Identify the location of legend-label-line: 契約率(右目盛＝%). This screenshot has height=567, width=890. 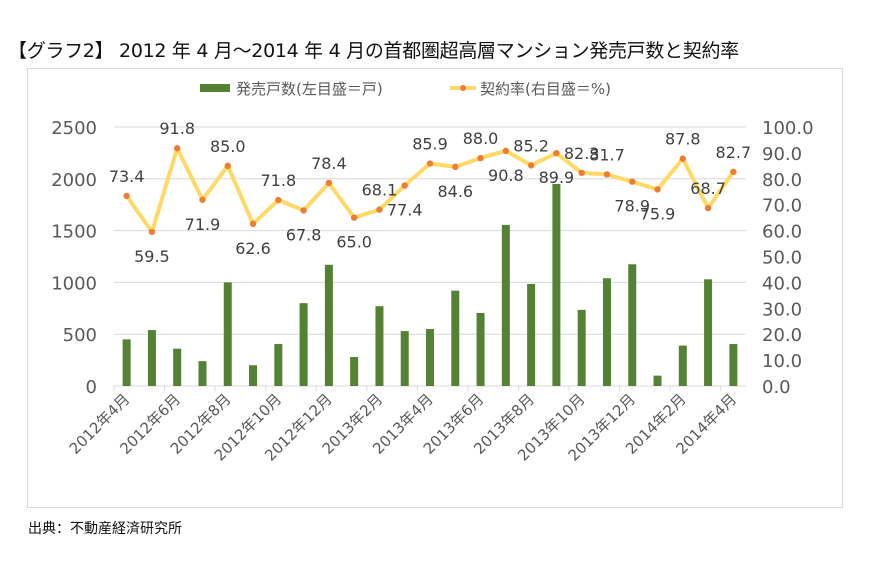
(545, 89).